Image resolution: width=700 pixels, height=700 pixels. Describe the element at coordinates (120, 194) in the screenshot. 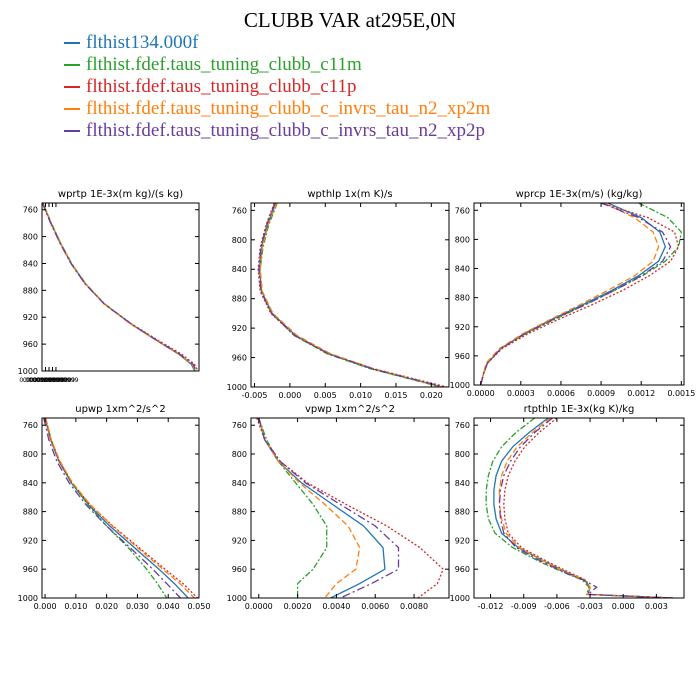

I see `chart-title: wprtp 1E-3x(m kg)/(s kg)` at that location.